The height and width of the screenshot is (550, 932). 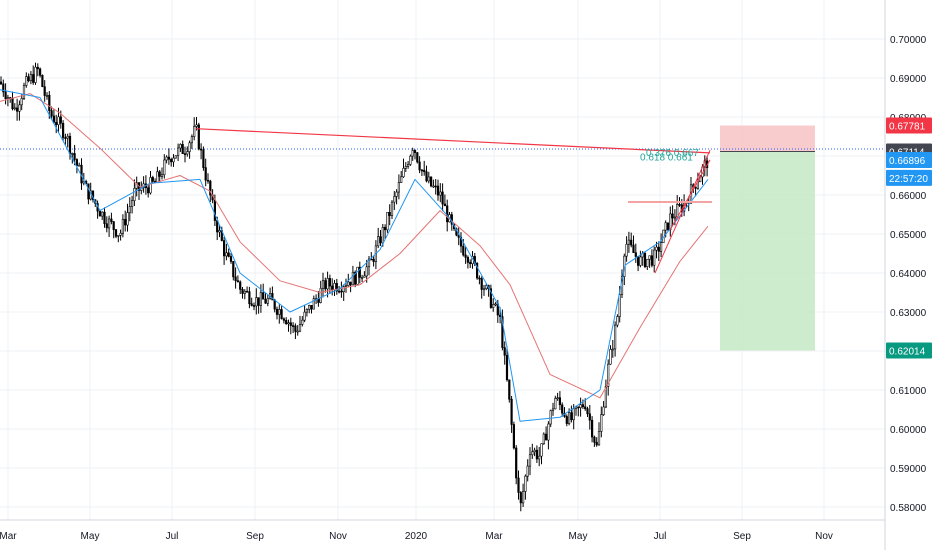 I want to click on resistance-trendline, so click(x=453, y=141).